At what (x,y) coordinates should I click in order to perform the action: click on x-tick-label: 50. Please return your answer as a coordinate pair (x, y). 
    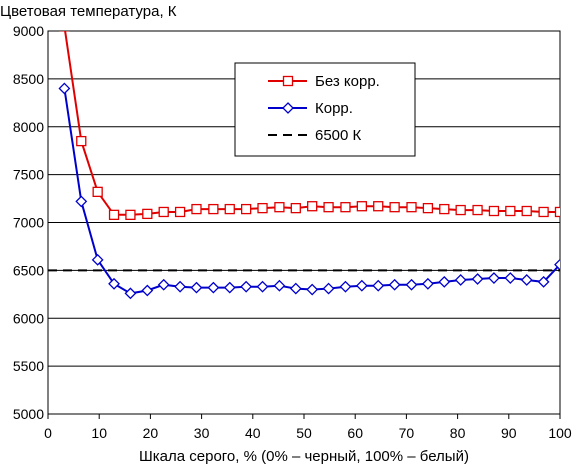
    Looking at the image, I should click on (304, 433).